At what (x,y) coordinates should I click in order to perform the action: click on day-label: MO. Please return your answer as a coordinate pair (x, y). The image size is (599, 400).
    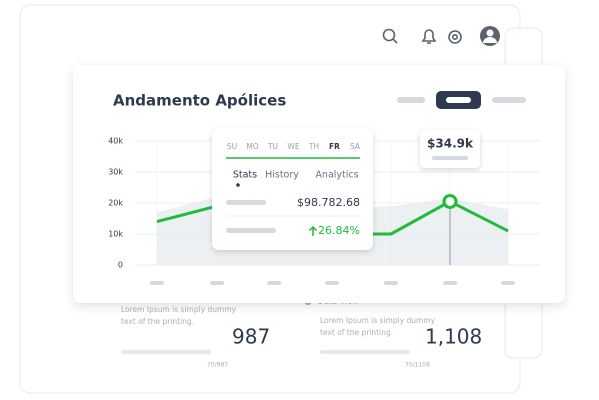
    Looking at the image, I should click on (252, 146).